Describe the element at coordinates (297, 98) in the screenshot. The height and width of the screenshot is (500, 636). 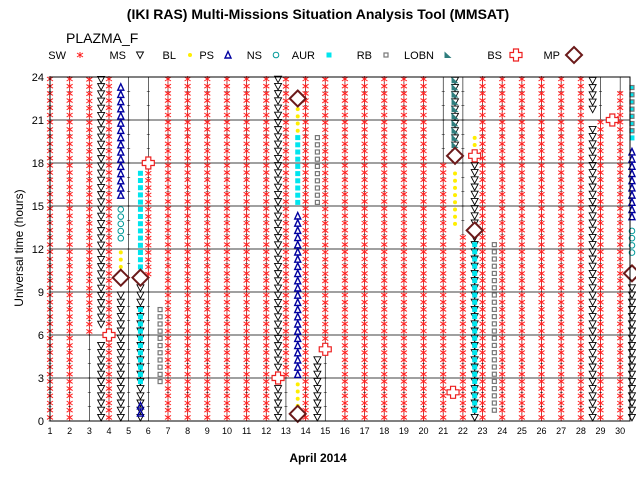
I see `point-mp` at that location.